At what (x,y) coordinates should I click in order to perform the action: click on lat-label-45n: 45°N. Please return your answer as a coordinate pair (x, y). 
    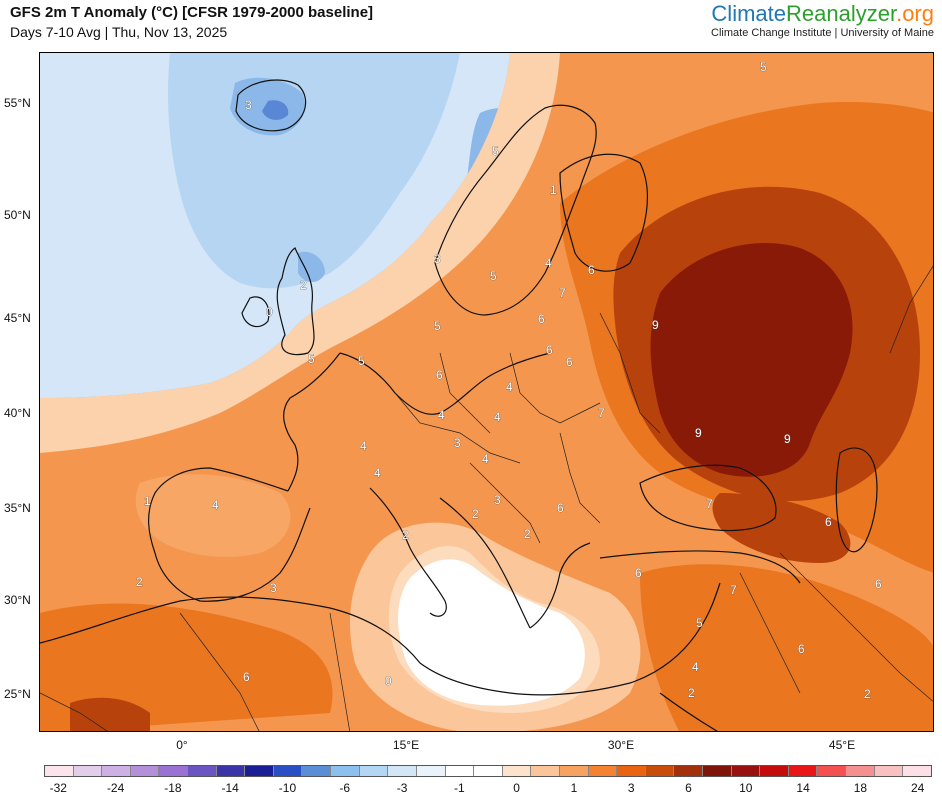
    Looking at the image, I should click on (17, 318).